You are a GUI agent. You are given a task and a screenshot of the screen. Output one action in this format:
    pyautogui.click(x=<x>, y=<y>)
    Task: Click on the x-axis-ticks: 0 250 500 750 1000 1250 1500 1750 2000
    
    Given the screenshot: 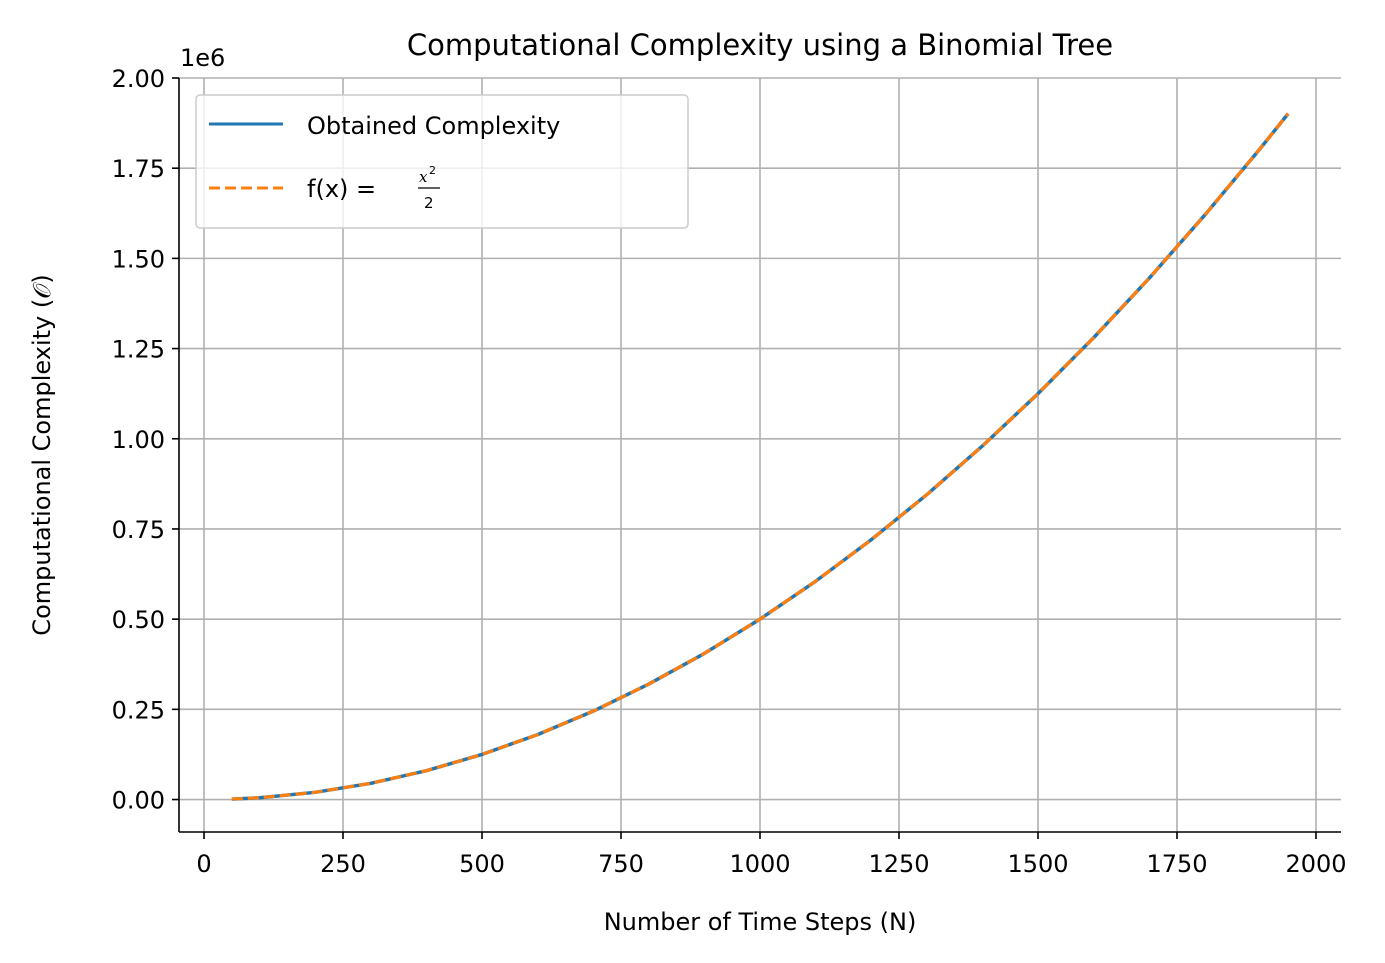 What is the action you would take?
    pyautogui.click(x=771, y=855)
    